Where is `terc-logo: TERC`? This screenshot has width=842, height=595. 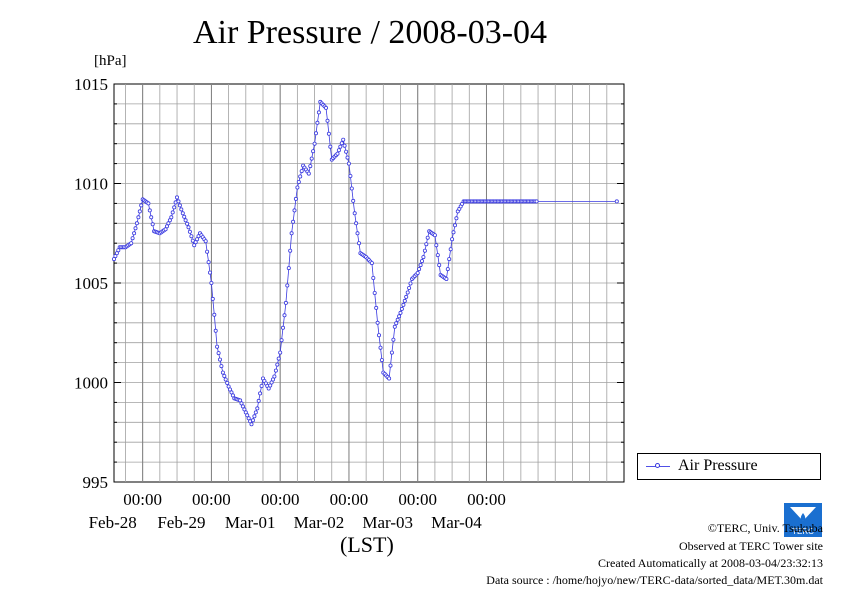
terc-logo: TERC is located at coordinates (803, 520).